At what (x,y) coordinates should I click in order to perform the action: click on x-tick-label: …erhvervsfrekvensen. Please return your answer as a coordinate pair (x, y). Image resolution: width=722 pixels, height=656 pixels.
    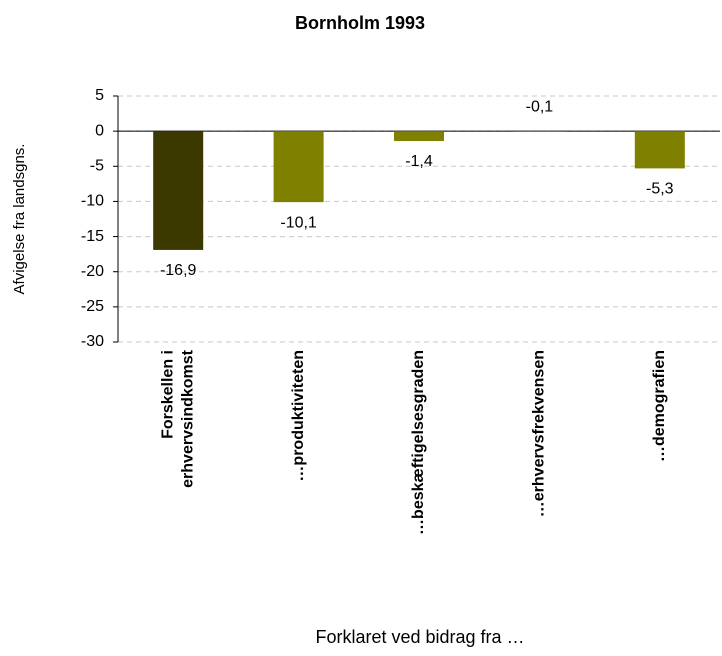
    Looking at the image, I should click on (539, 433).